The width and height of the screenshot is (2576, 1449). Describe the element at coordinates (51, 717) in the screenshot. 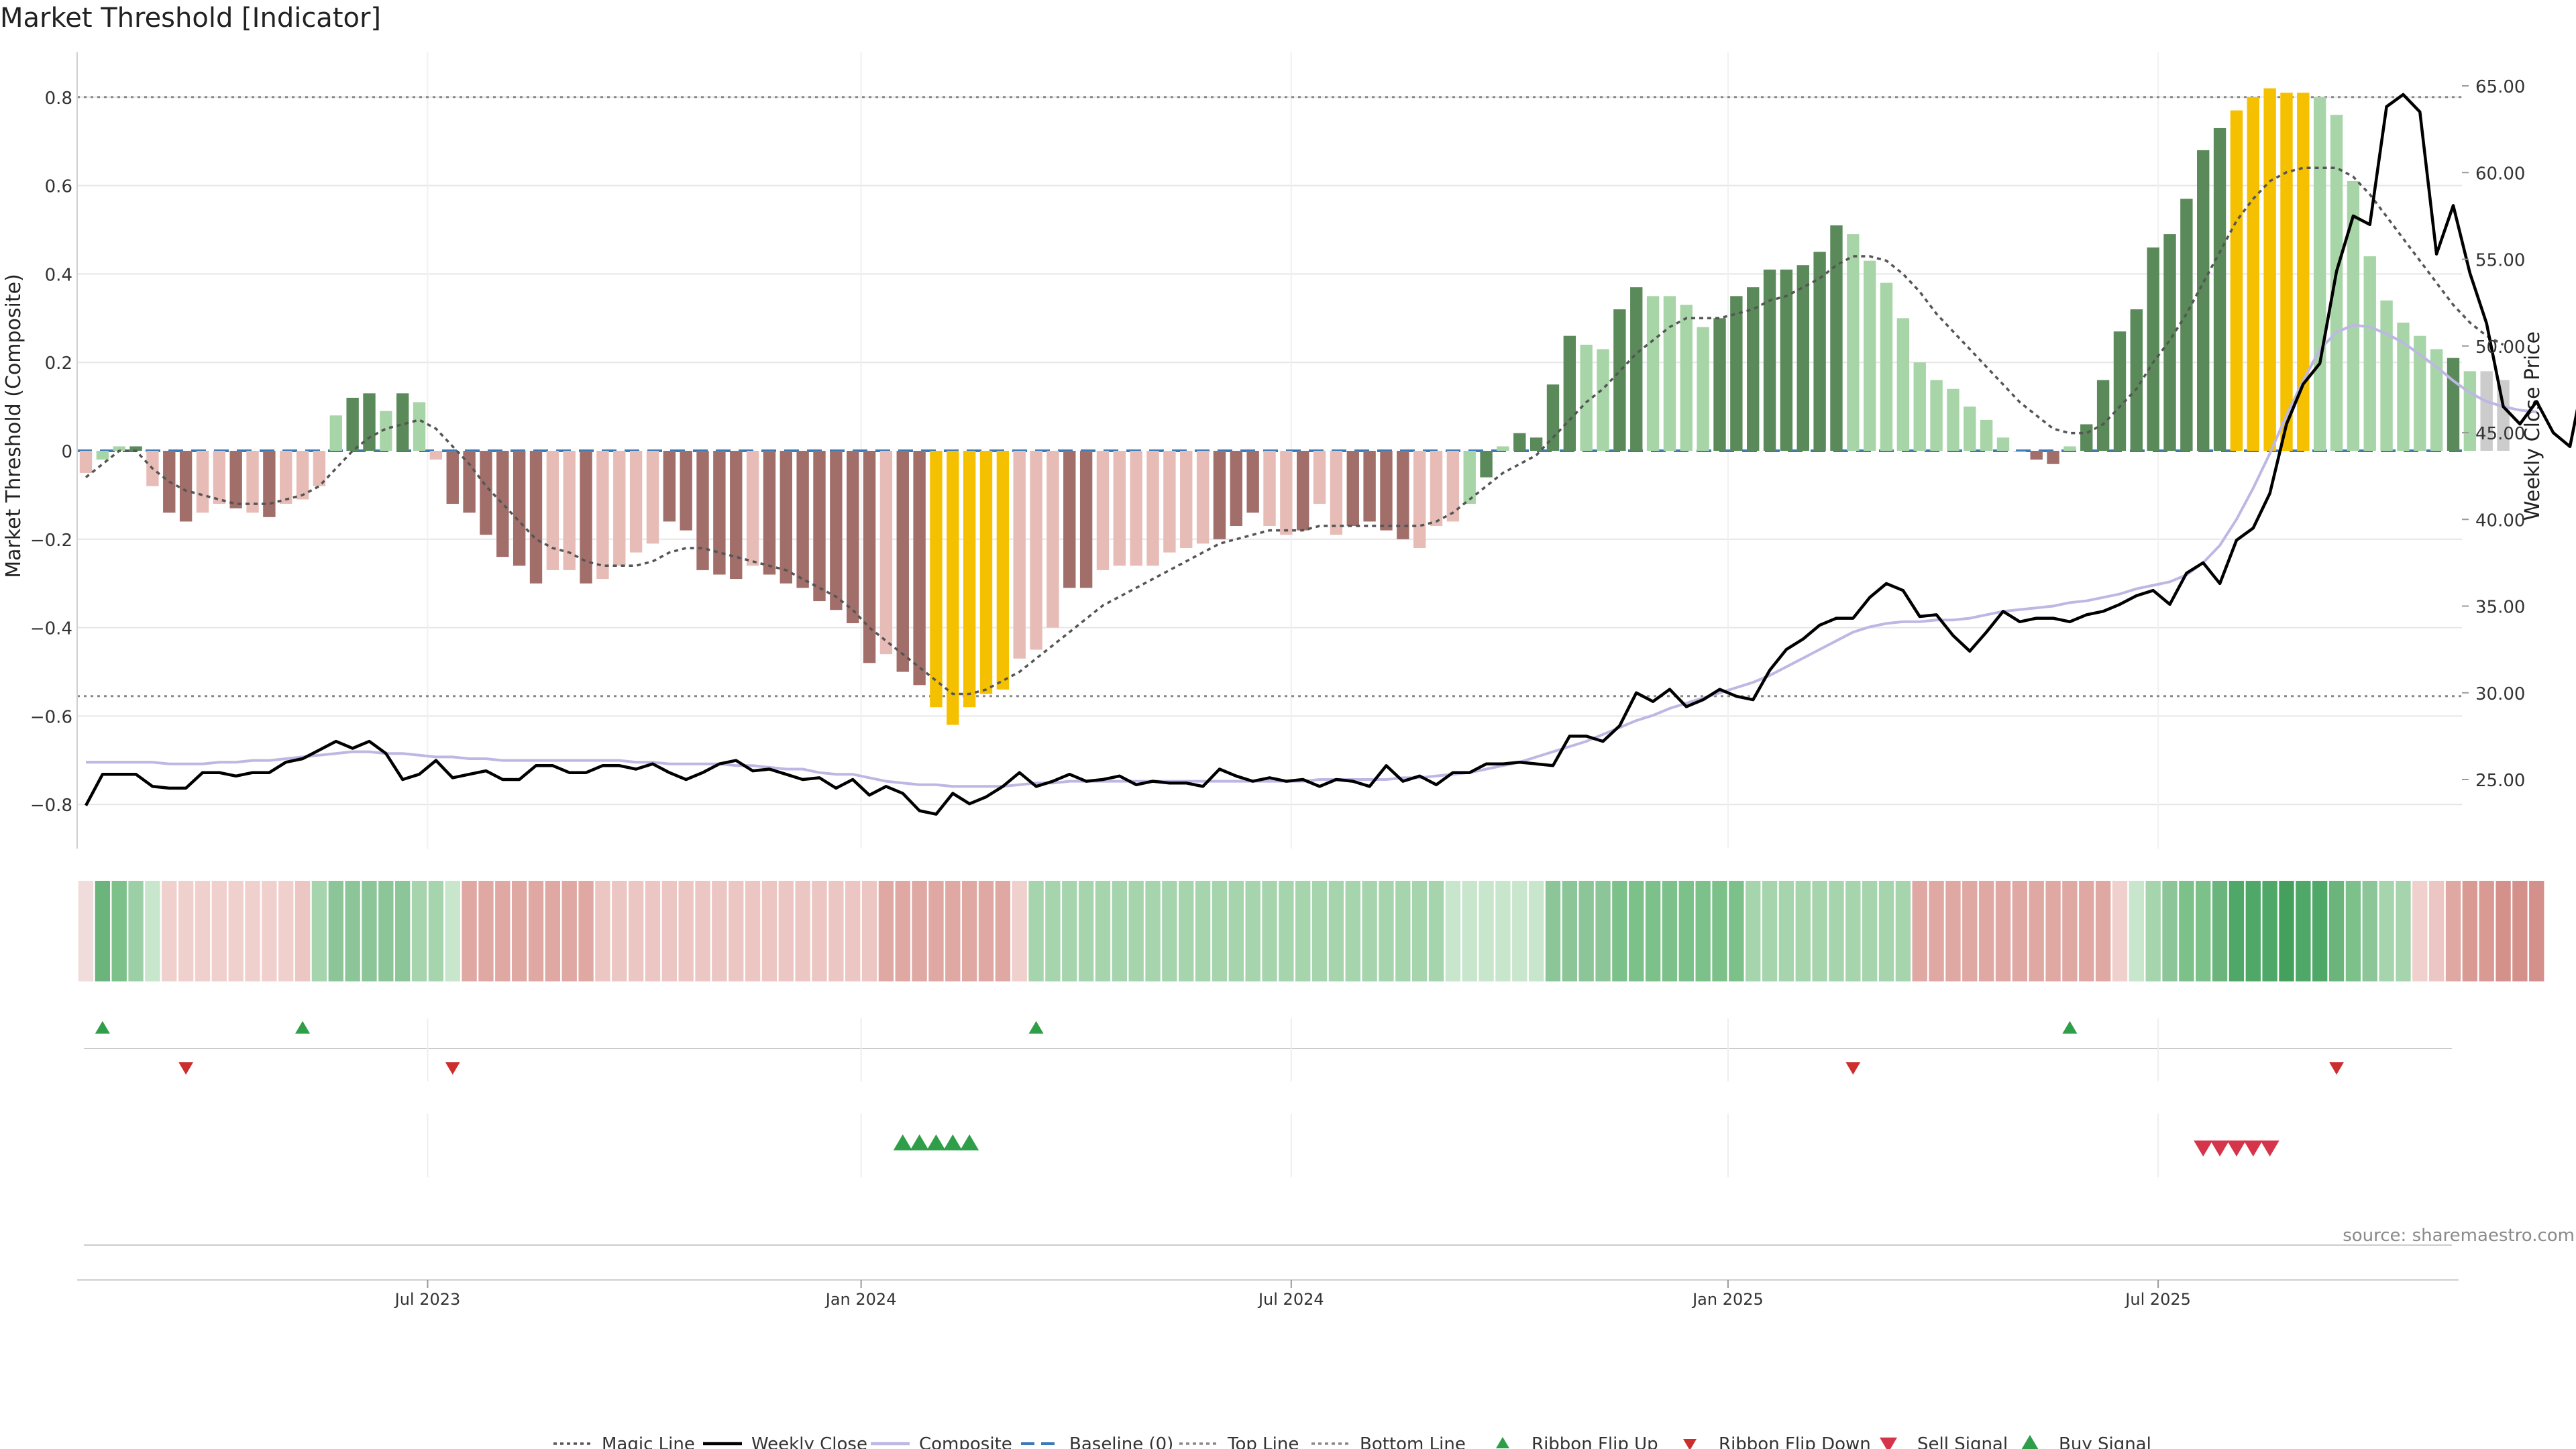

I see `left-tick-label: −0.6` at that location.